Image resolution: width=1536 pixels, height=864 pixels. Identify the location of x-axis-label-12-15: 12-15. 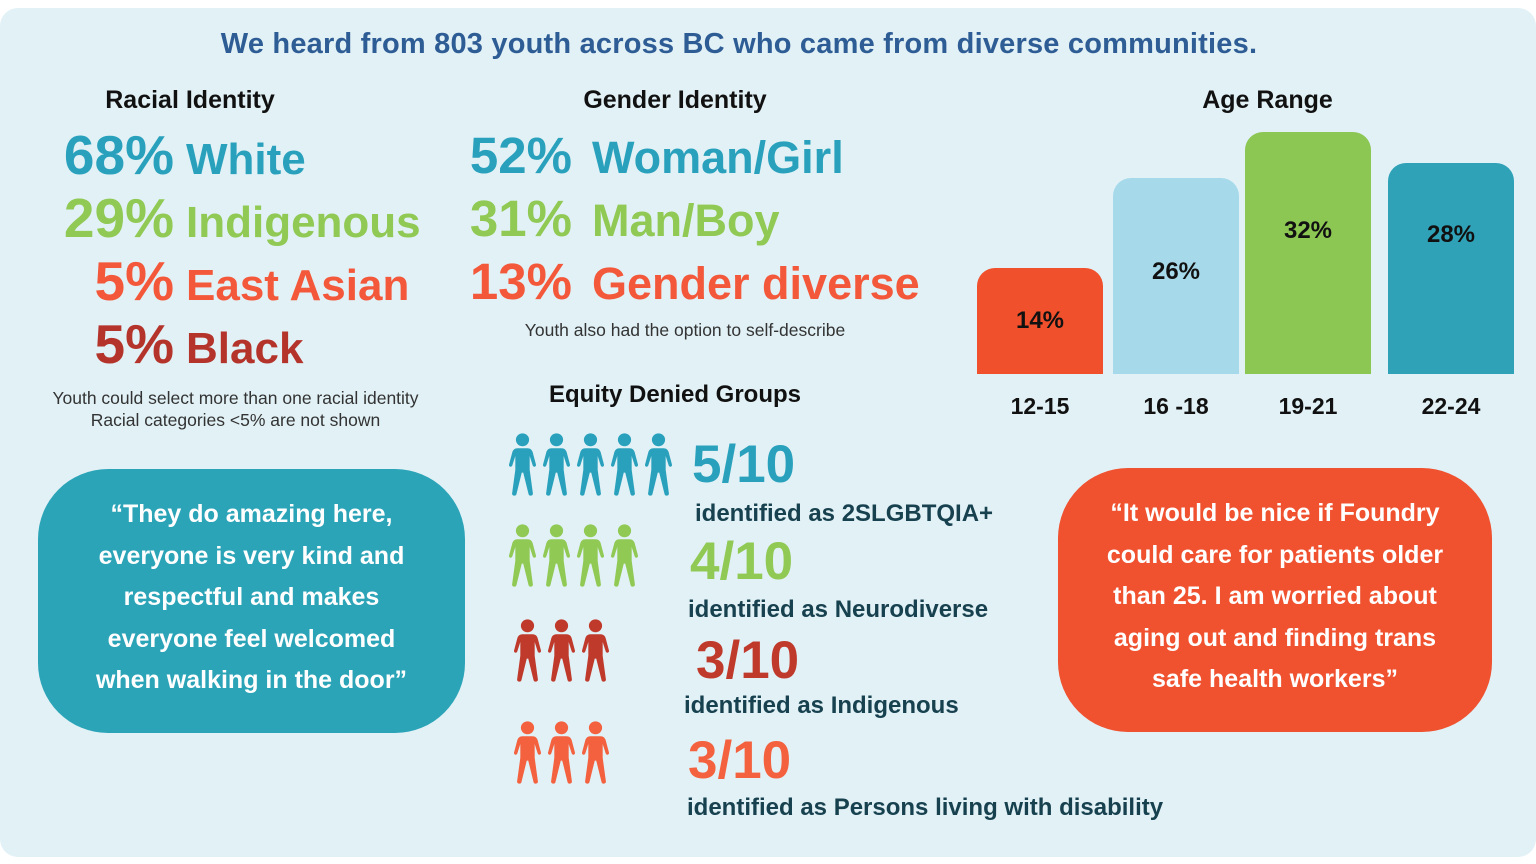
(1040, 406).